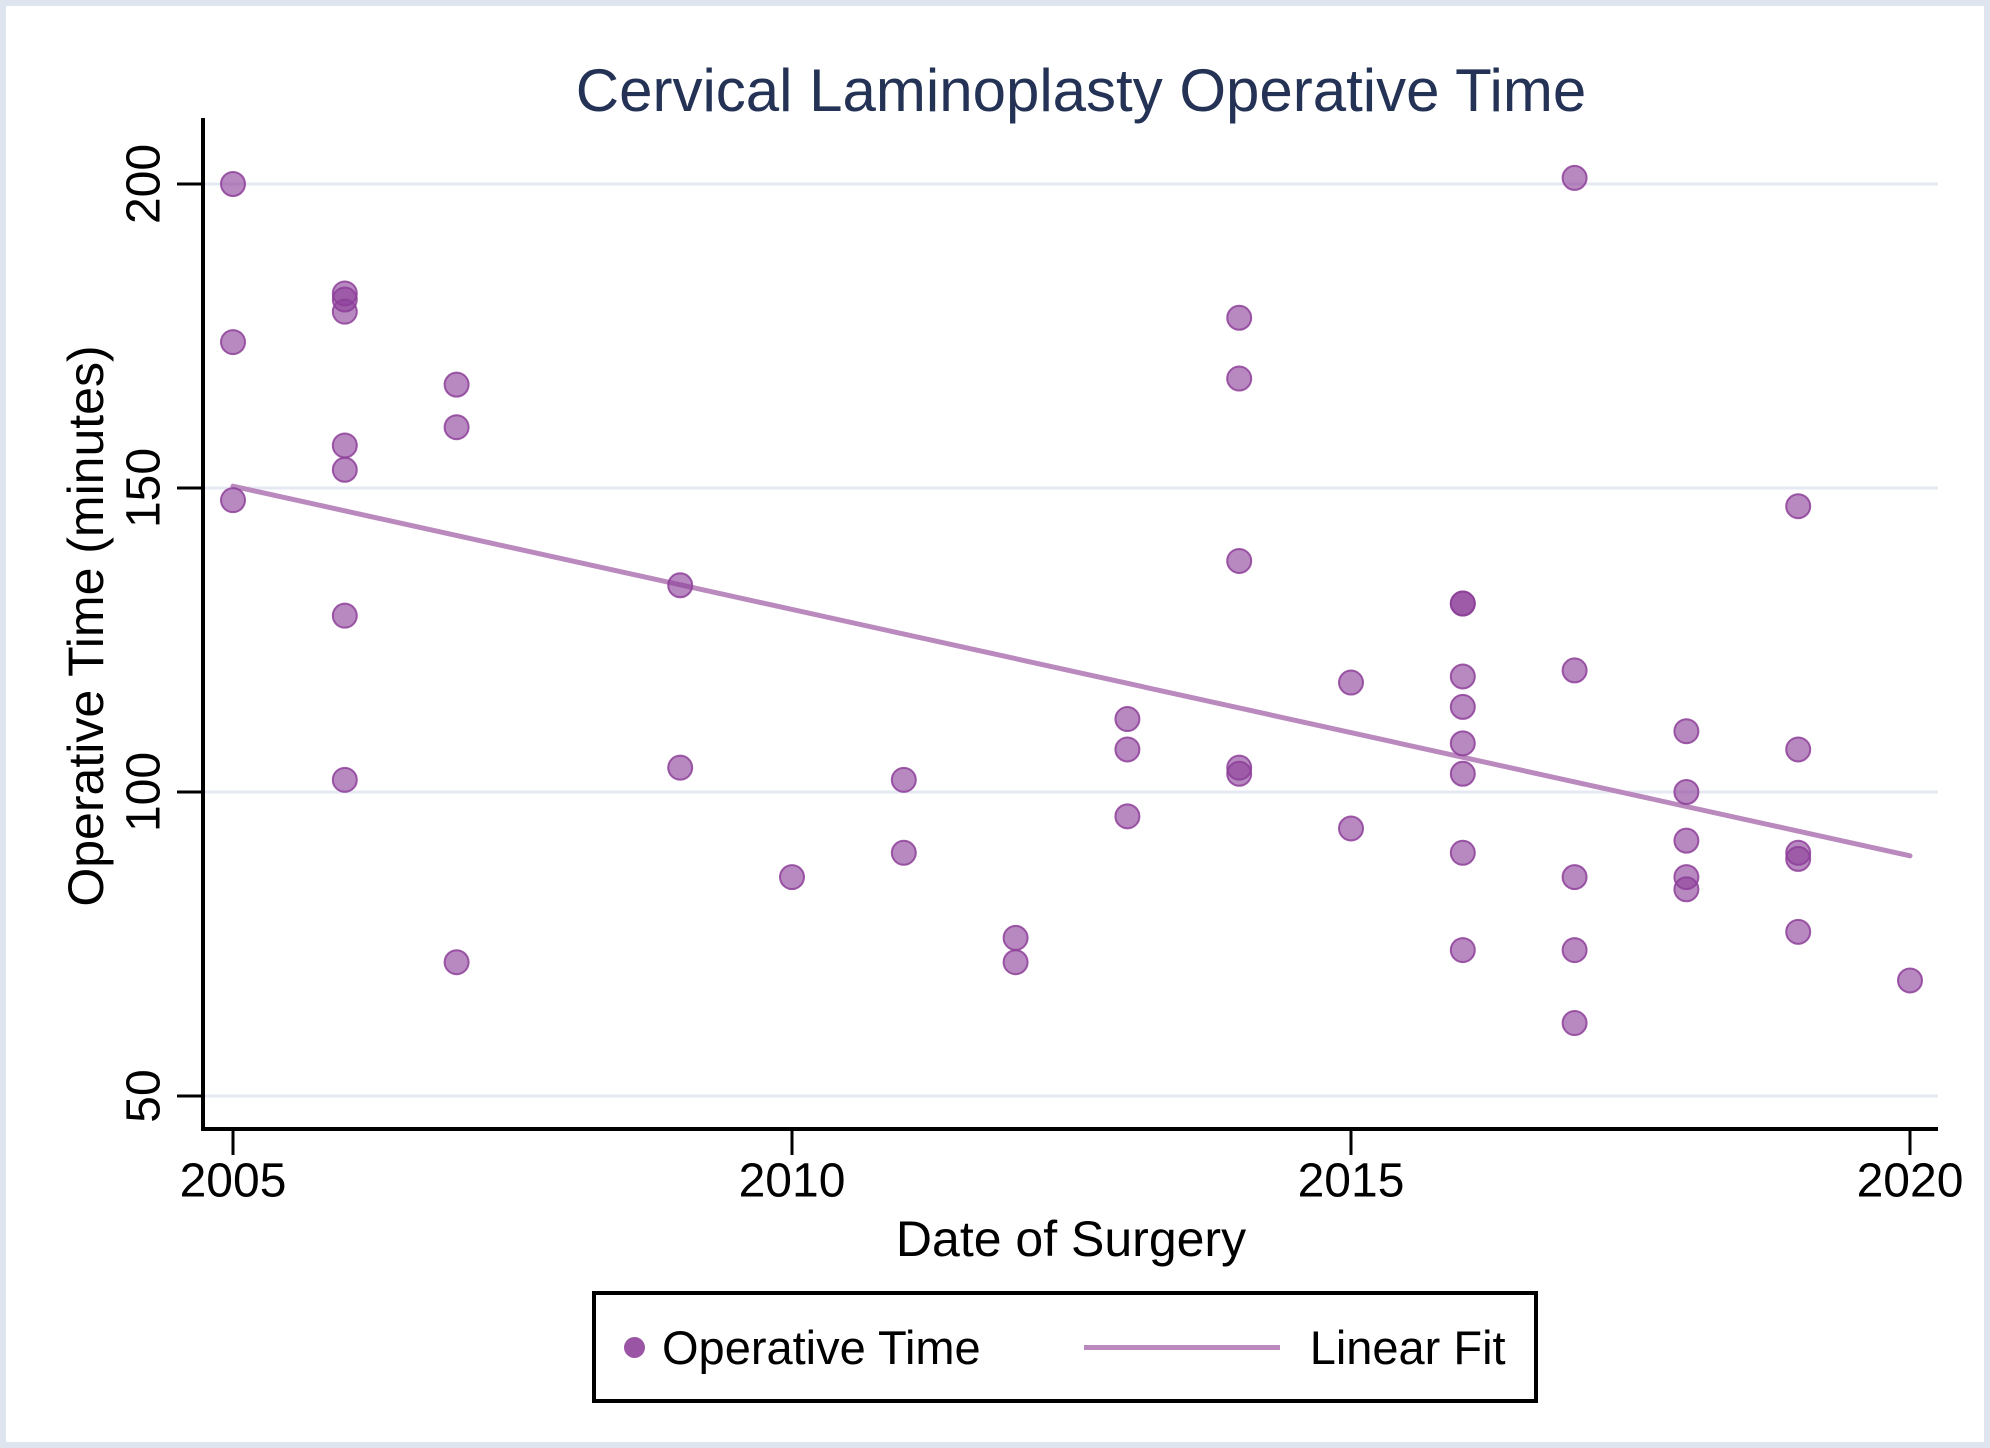  What do you see at coordinates (1181, 1347) in the screenshot?
I see `legend-line-marker-icon` at bounding box center [1181, 1347].